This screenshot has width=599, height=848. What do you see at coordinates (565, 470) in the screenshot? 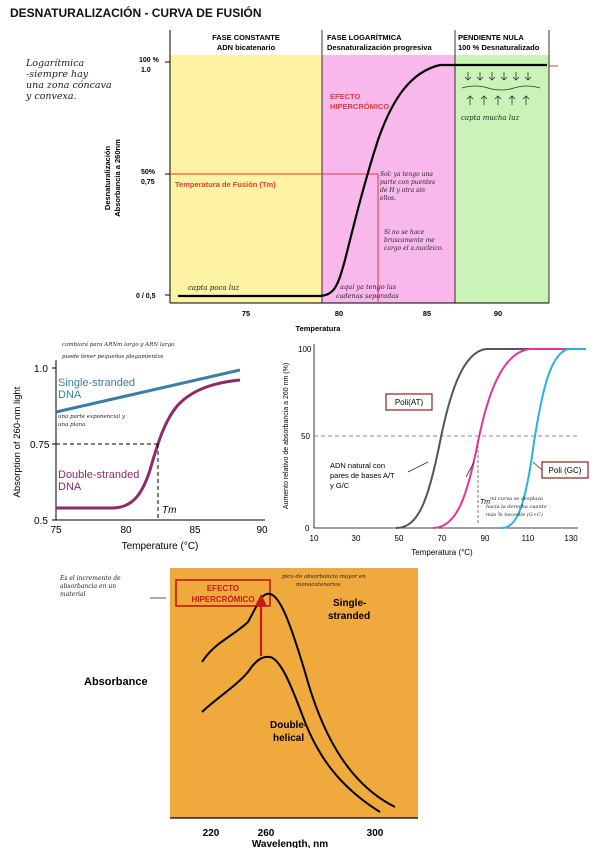
I see `poly-gc-label: Poli (GC)` at bounding box center [565, 470].